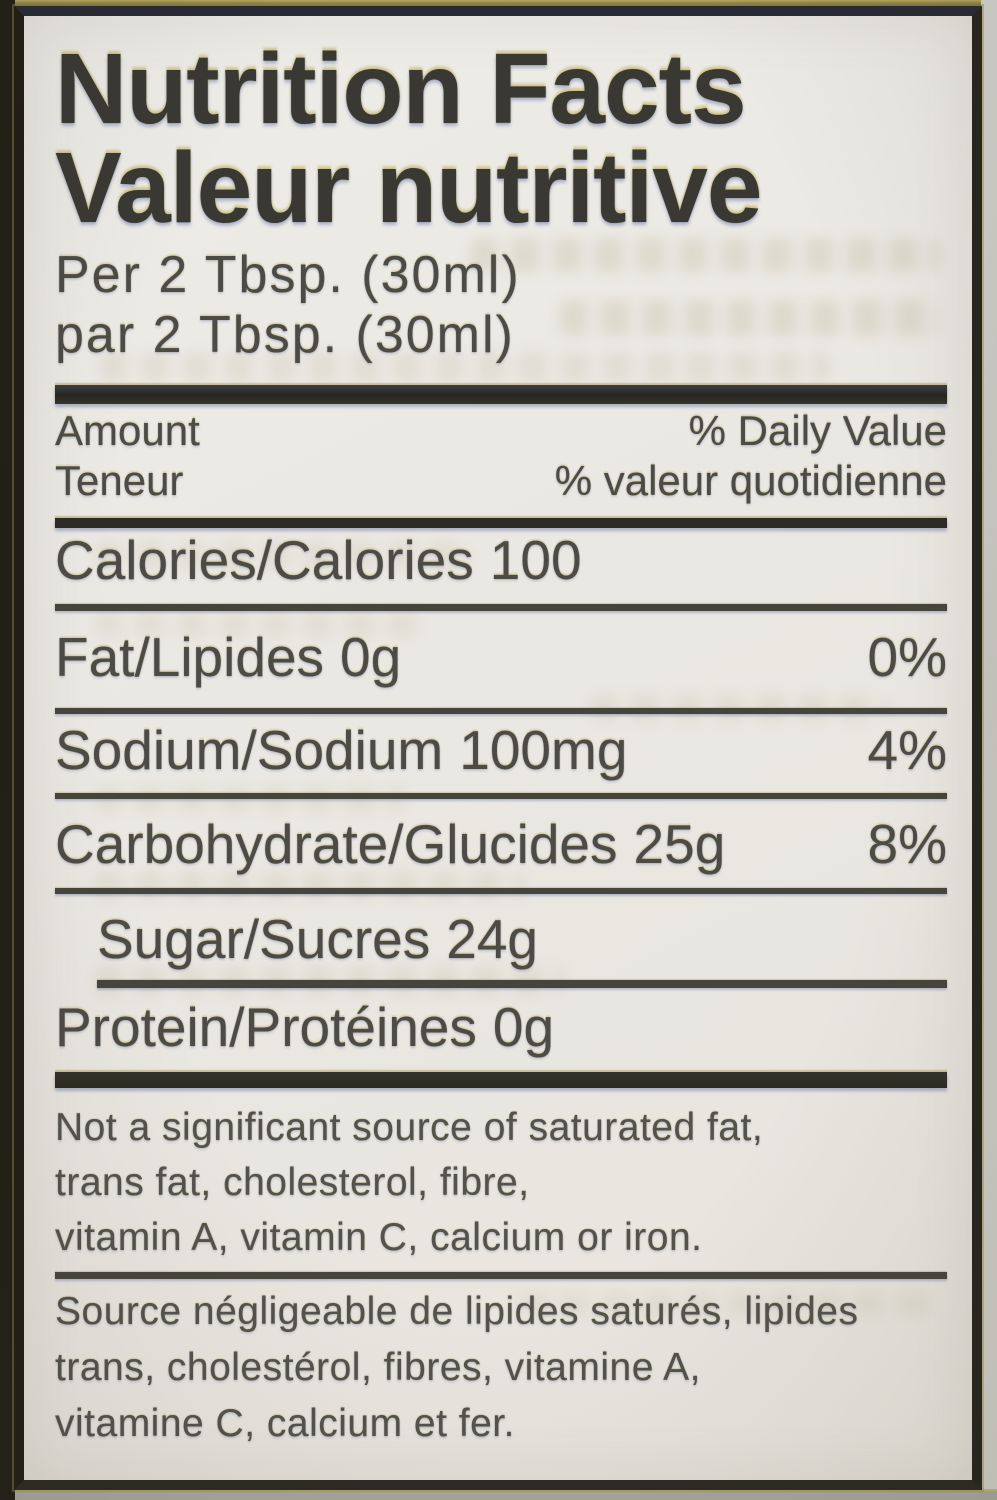 Image resolution: width=997 pixels, height=1500 pixels. Describe the element at coordinates (408, 188) in the screenshot. I see `panel-title-fr: Valeur nutritive` at that location.